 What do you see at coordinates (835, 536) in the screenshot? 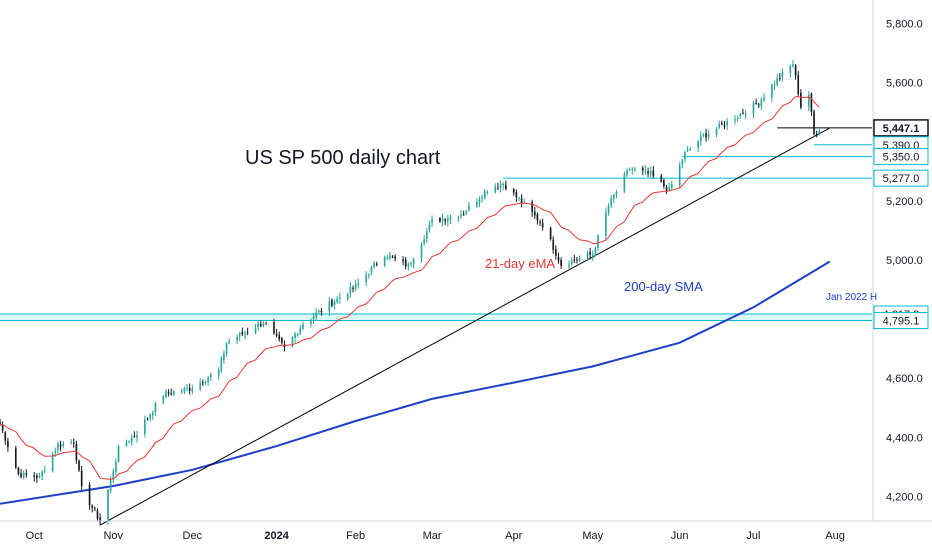
I see `x-tick-label: Aug` at bounding box center [835, 536].